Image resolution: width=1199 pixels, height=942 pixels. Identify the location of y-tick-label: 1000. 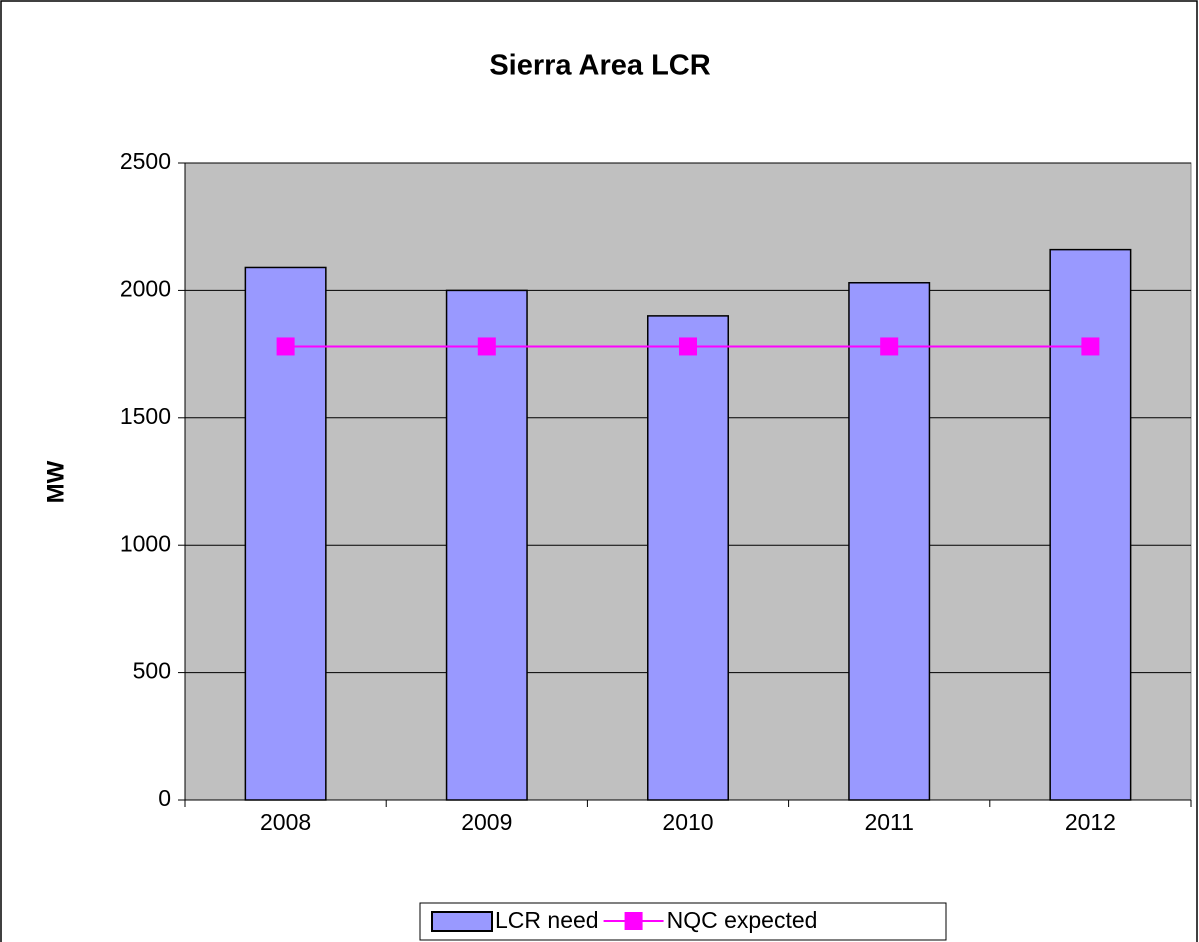
(145, 543).